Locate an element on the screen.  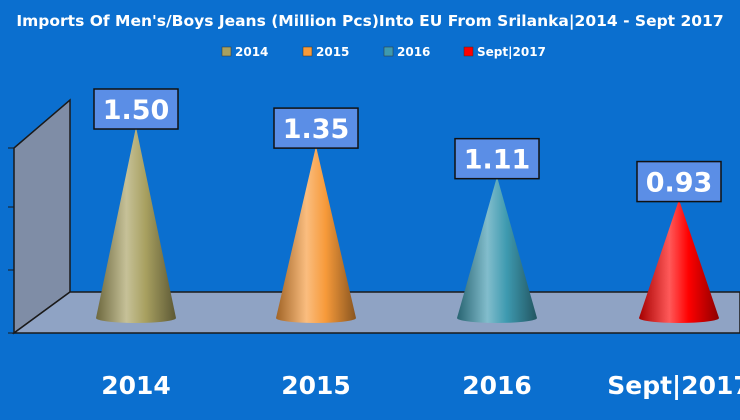
legend-item: Sept|2017 is located at coordinates (504, 52).